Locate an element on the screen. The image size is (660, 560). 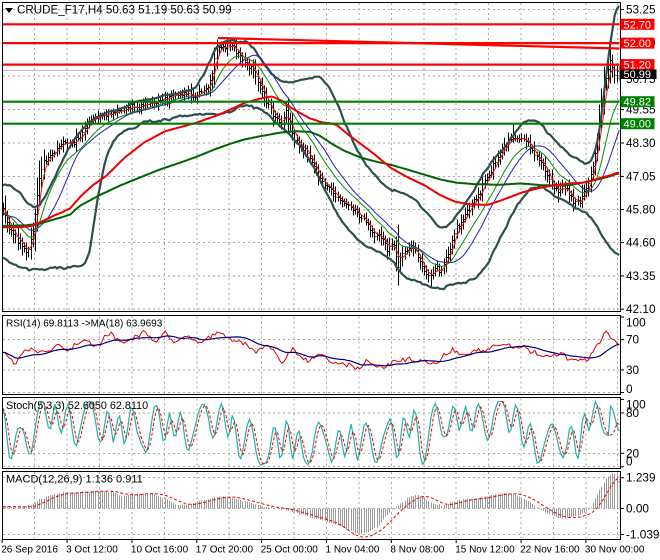
svg-text: -1.039 is located at coordinates (642, 535).